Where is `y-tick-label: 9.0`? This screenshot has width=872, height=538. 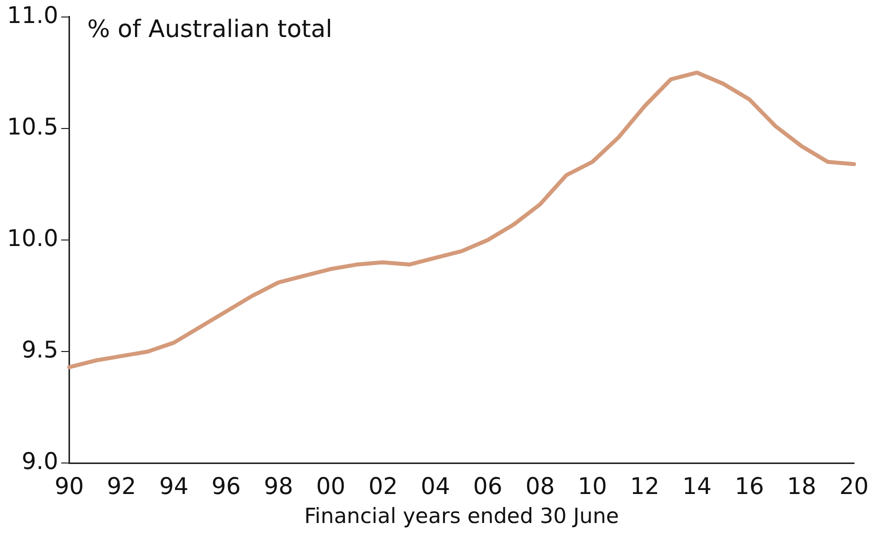
y-tick-label: 9.0 is located at coordinates (40, 462).